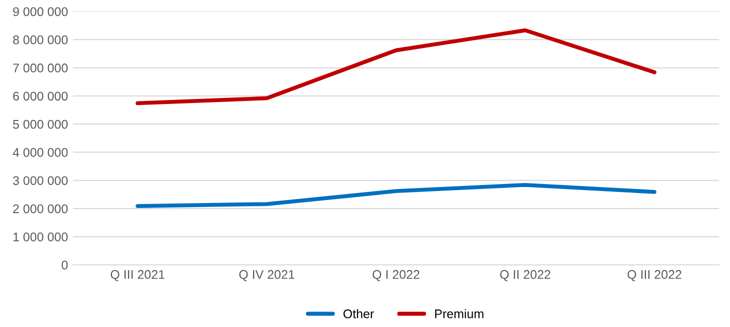  Describe the element at coordinates (40, 96) in the screenshot. I see `y-tick-label: 6 000 000` at that location.